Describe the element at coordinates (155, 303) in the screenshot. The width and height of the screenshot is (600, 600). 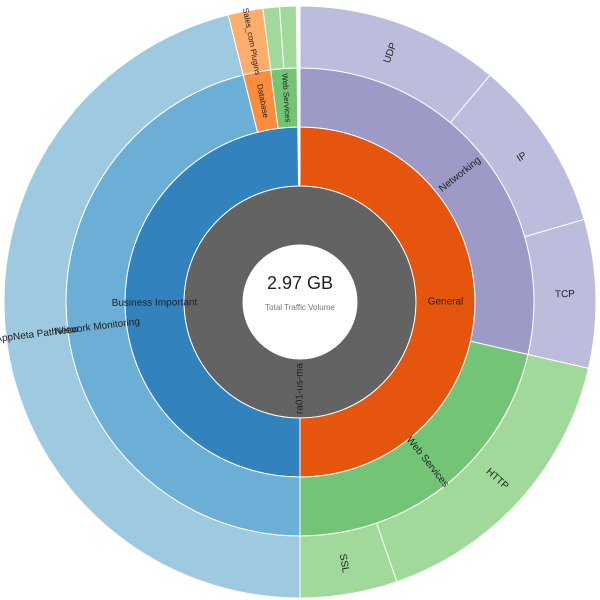
I see `arc-label: Business Important` at that location.